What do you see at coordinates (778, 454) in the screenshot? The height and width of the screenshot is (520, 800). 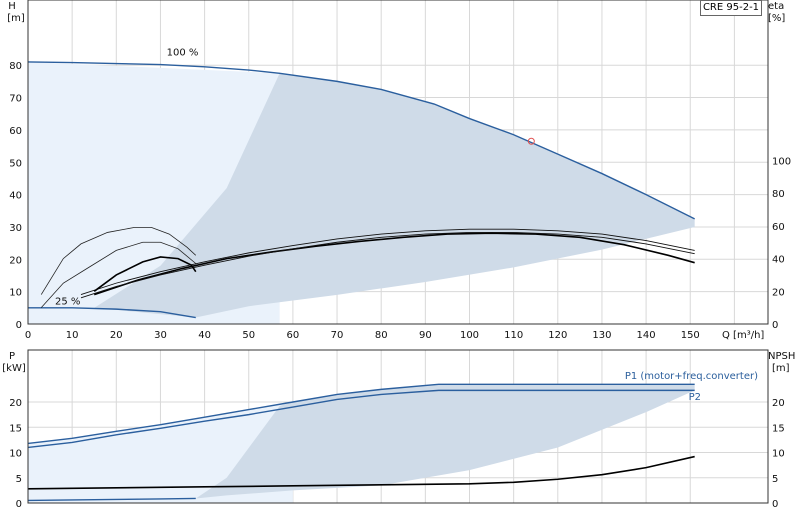 I see `y-right-tick-label-bottom: 10` at bounding box center [778, 454].